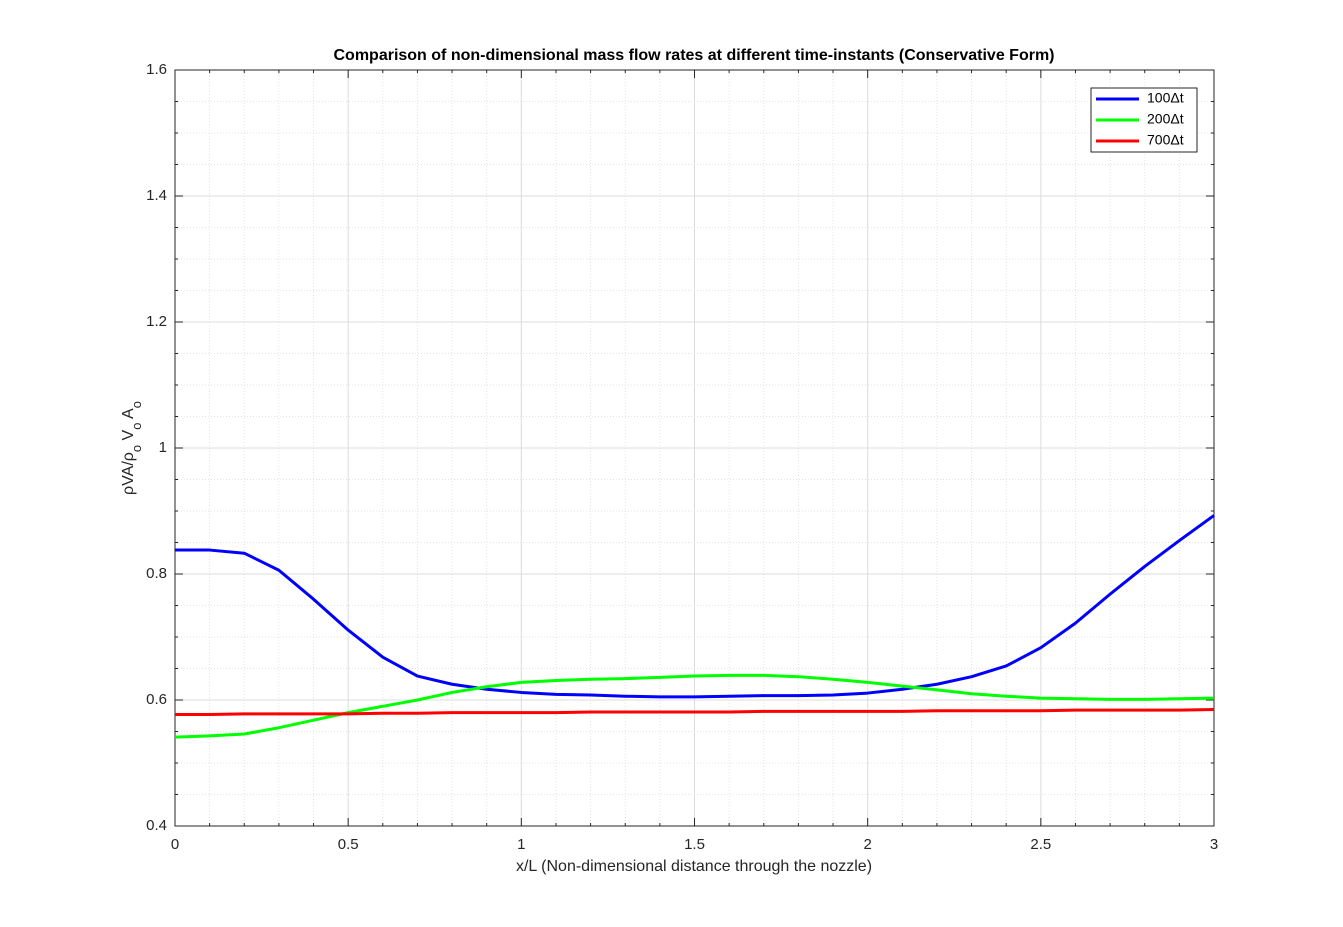 Image resolution: width=1343 pixels, height=927 pixels. I want to click on x-tick-label: 2, so click(867, 844).